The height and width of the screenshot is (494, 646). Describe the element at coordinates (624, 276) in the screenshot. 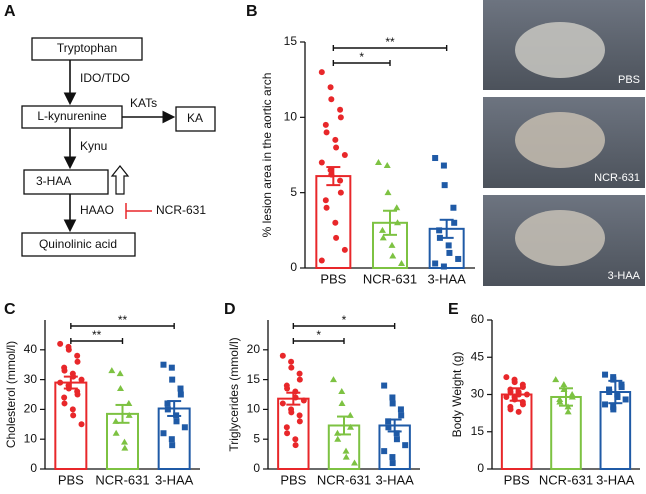

I see `photo-label: 3-HAA` at that location.